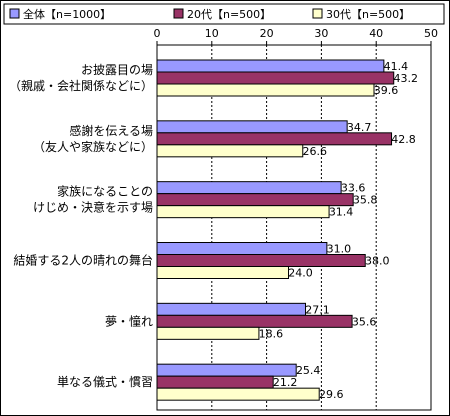 The height and width of the screenshot is (416, 450). I want to click on x-tick-label: 30, so click(321, 33).